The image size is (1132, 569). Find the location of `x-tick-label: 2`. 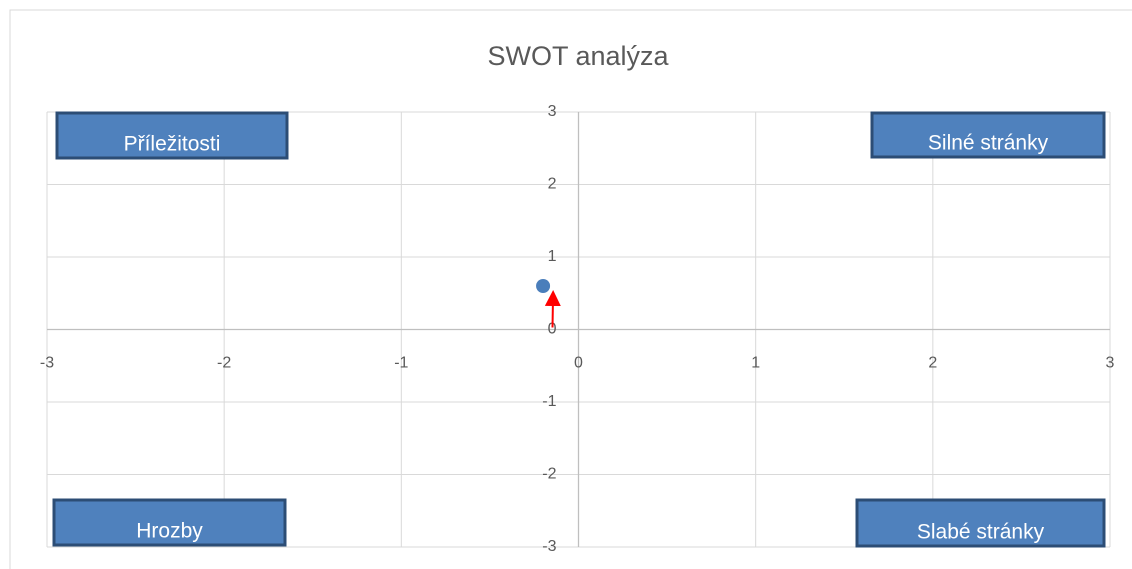

x-tick-label: 2 is located at coordinates (932, 363).